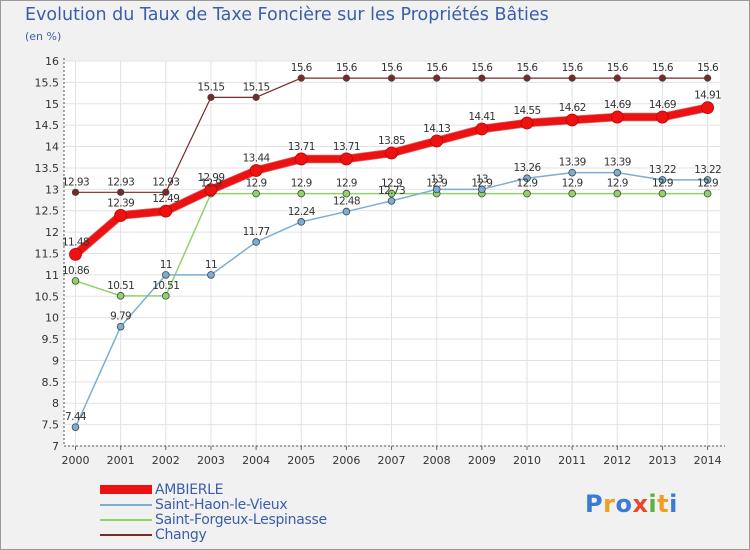 This screenshot has height=550, width=750. Describe the element at coordinates (594, 504) in the screenshot. I see `logo-letter: P` at that location.